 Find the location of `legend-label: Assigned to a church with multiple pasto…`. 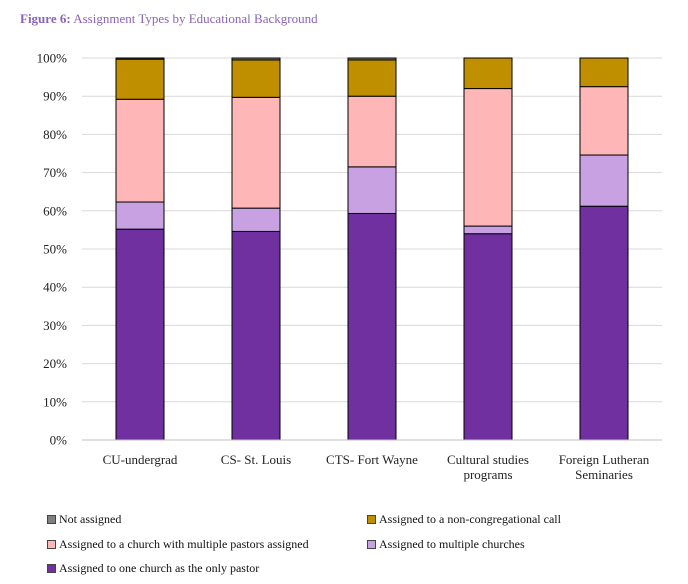

legend-label: Assigned to a church with multiple pasto… is located at coordinates (184, 544).